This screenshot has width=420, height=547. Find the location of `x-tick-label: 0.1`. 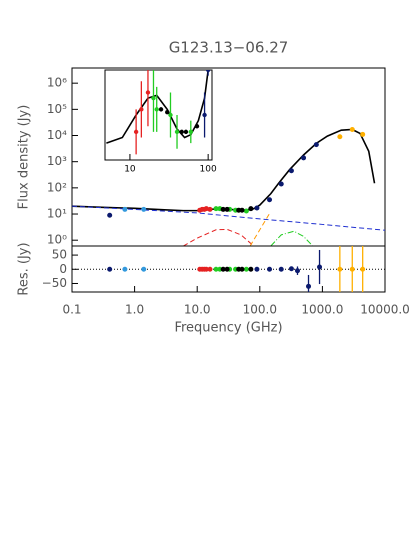

x-tick-label: 0.1 is located at coordinates (71, 310).